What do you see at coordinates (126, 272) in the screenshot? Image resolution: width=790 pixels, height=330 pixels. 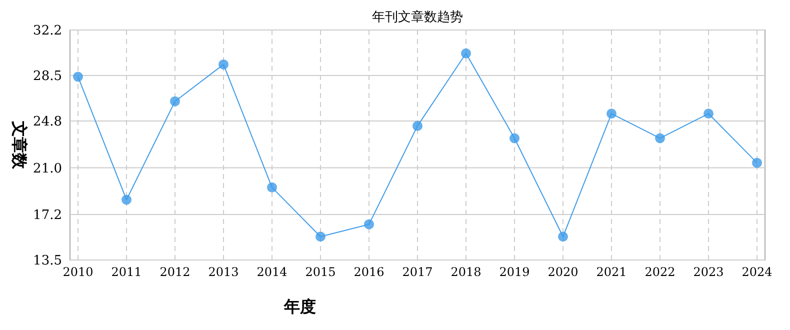 I see `x-tick-label: 2011` at bounding box center [126, 272].